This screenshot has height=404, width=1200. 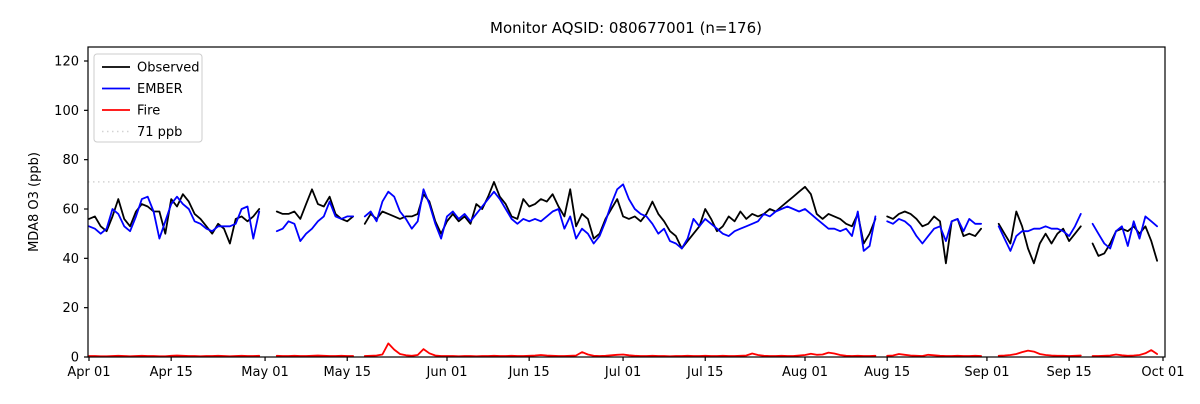 What do you see at coordinates (1162, 372) in the screenshot?
I see `x-tick-label: Oct 01` at bounding box center [1162, 372].